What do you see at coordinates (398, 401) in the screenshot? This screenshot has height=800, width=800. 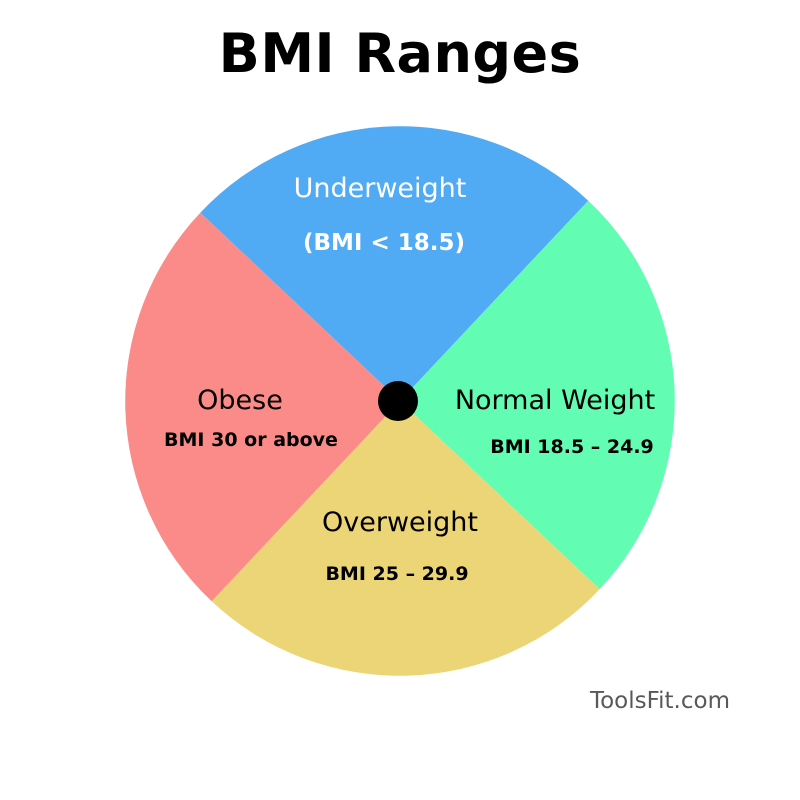 I see `center-dot` at bounding box center [398, 401].